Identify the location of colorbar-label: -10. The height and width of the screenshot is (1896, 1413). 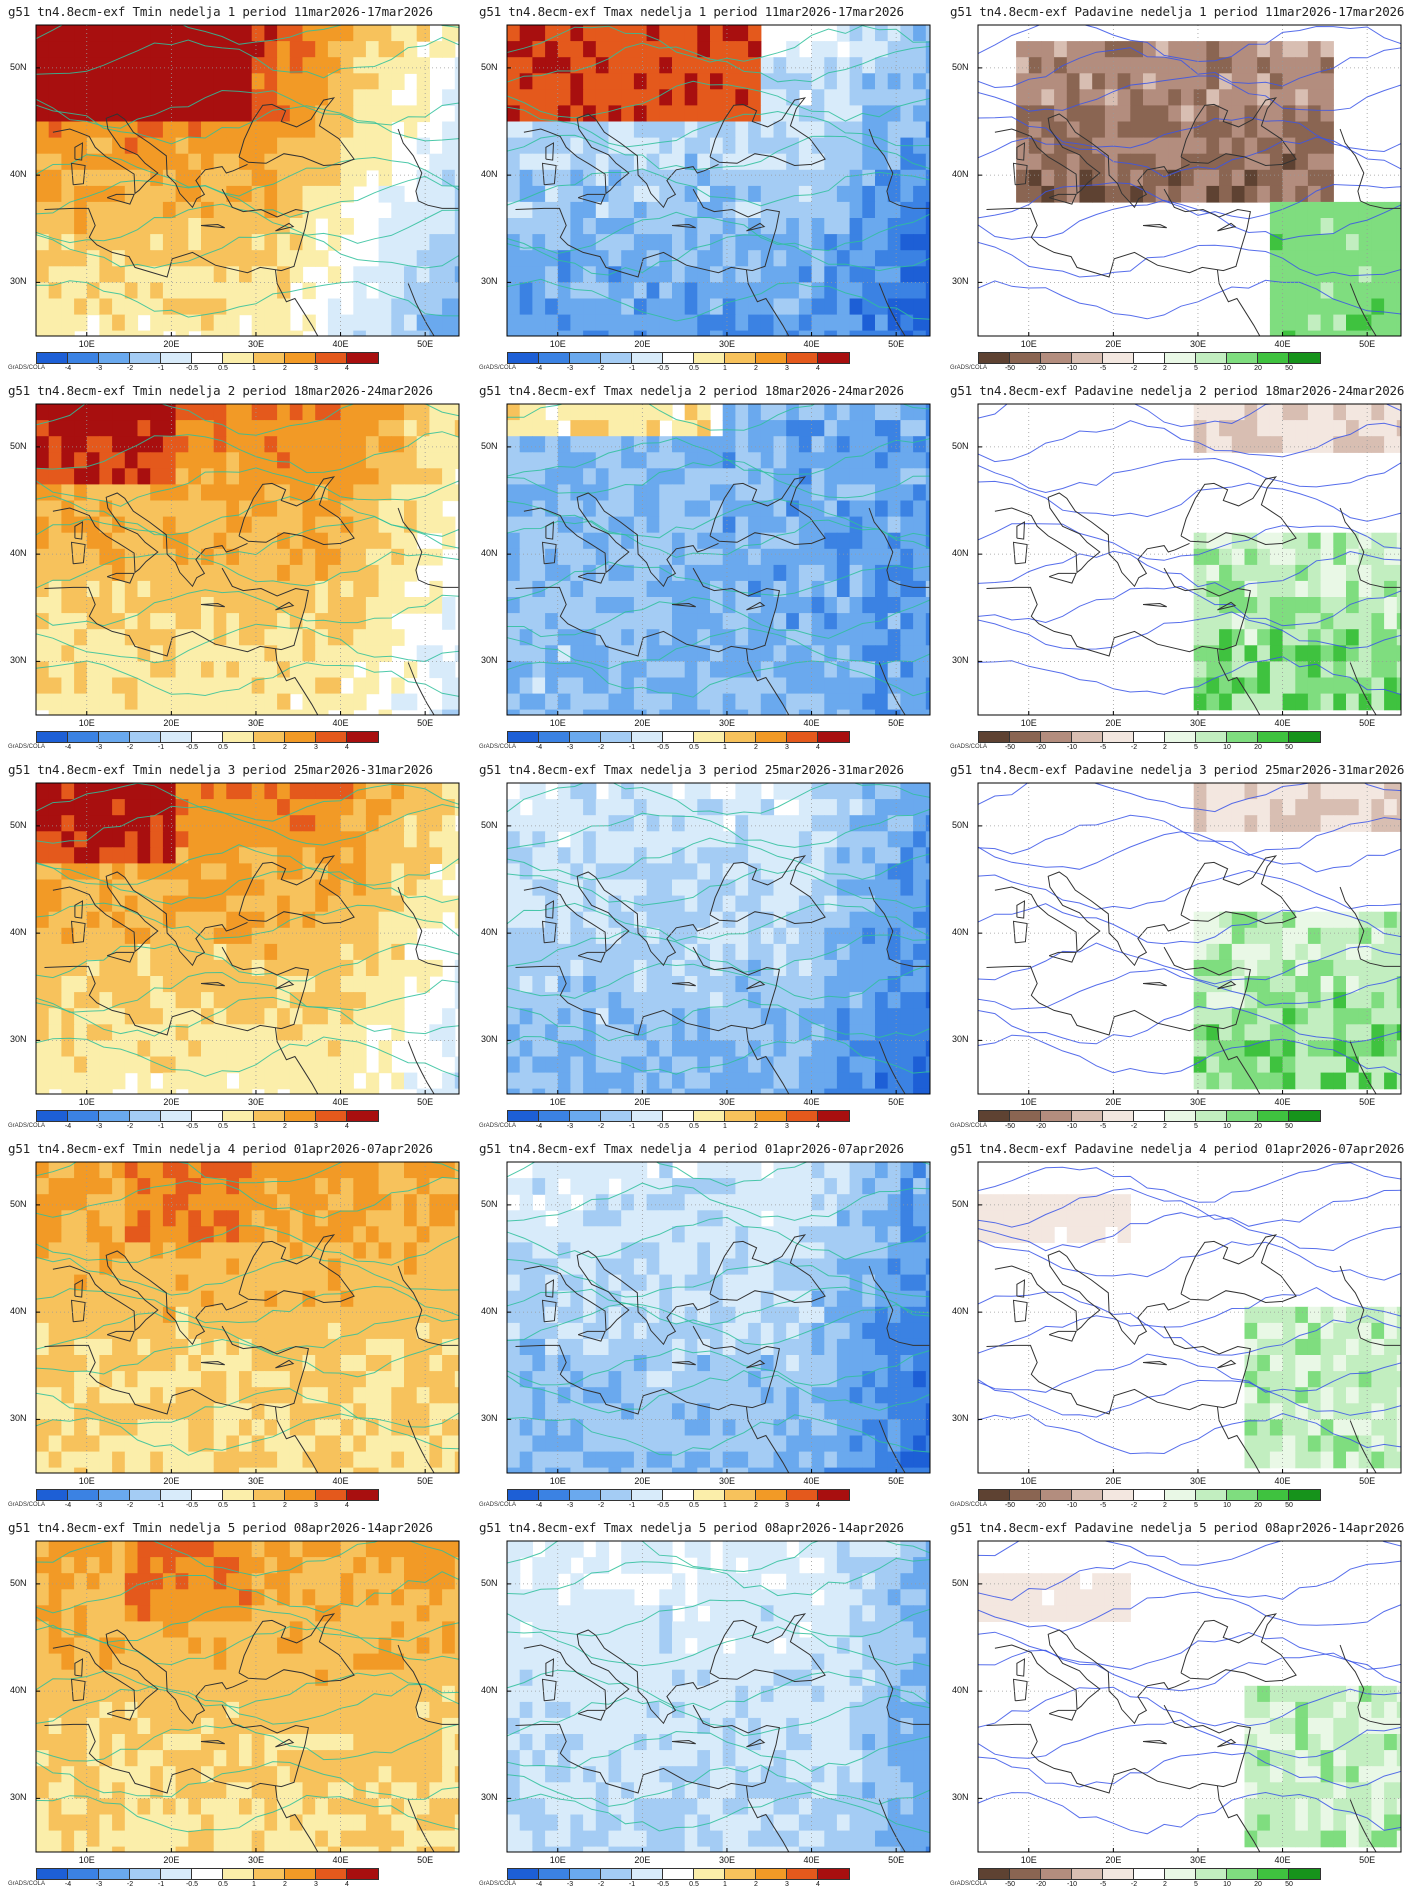
(1072, 368).